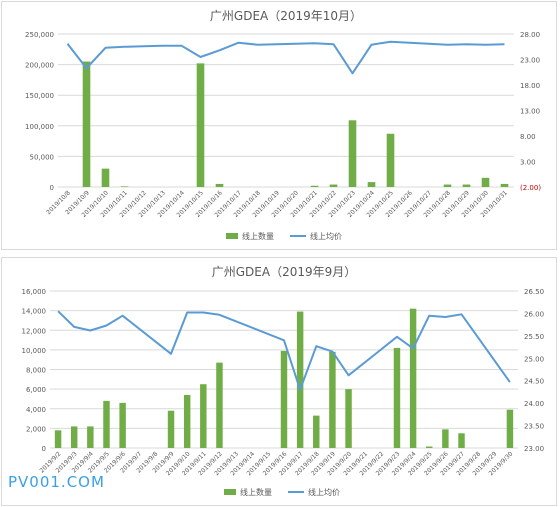 The image size is (560, 507). I want to click on y-tick-label: 12,000, so click(34, 331).